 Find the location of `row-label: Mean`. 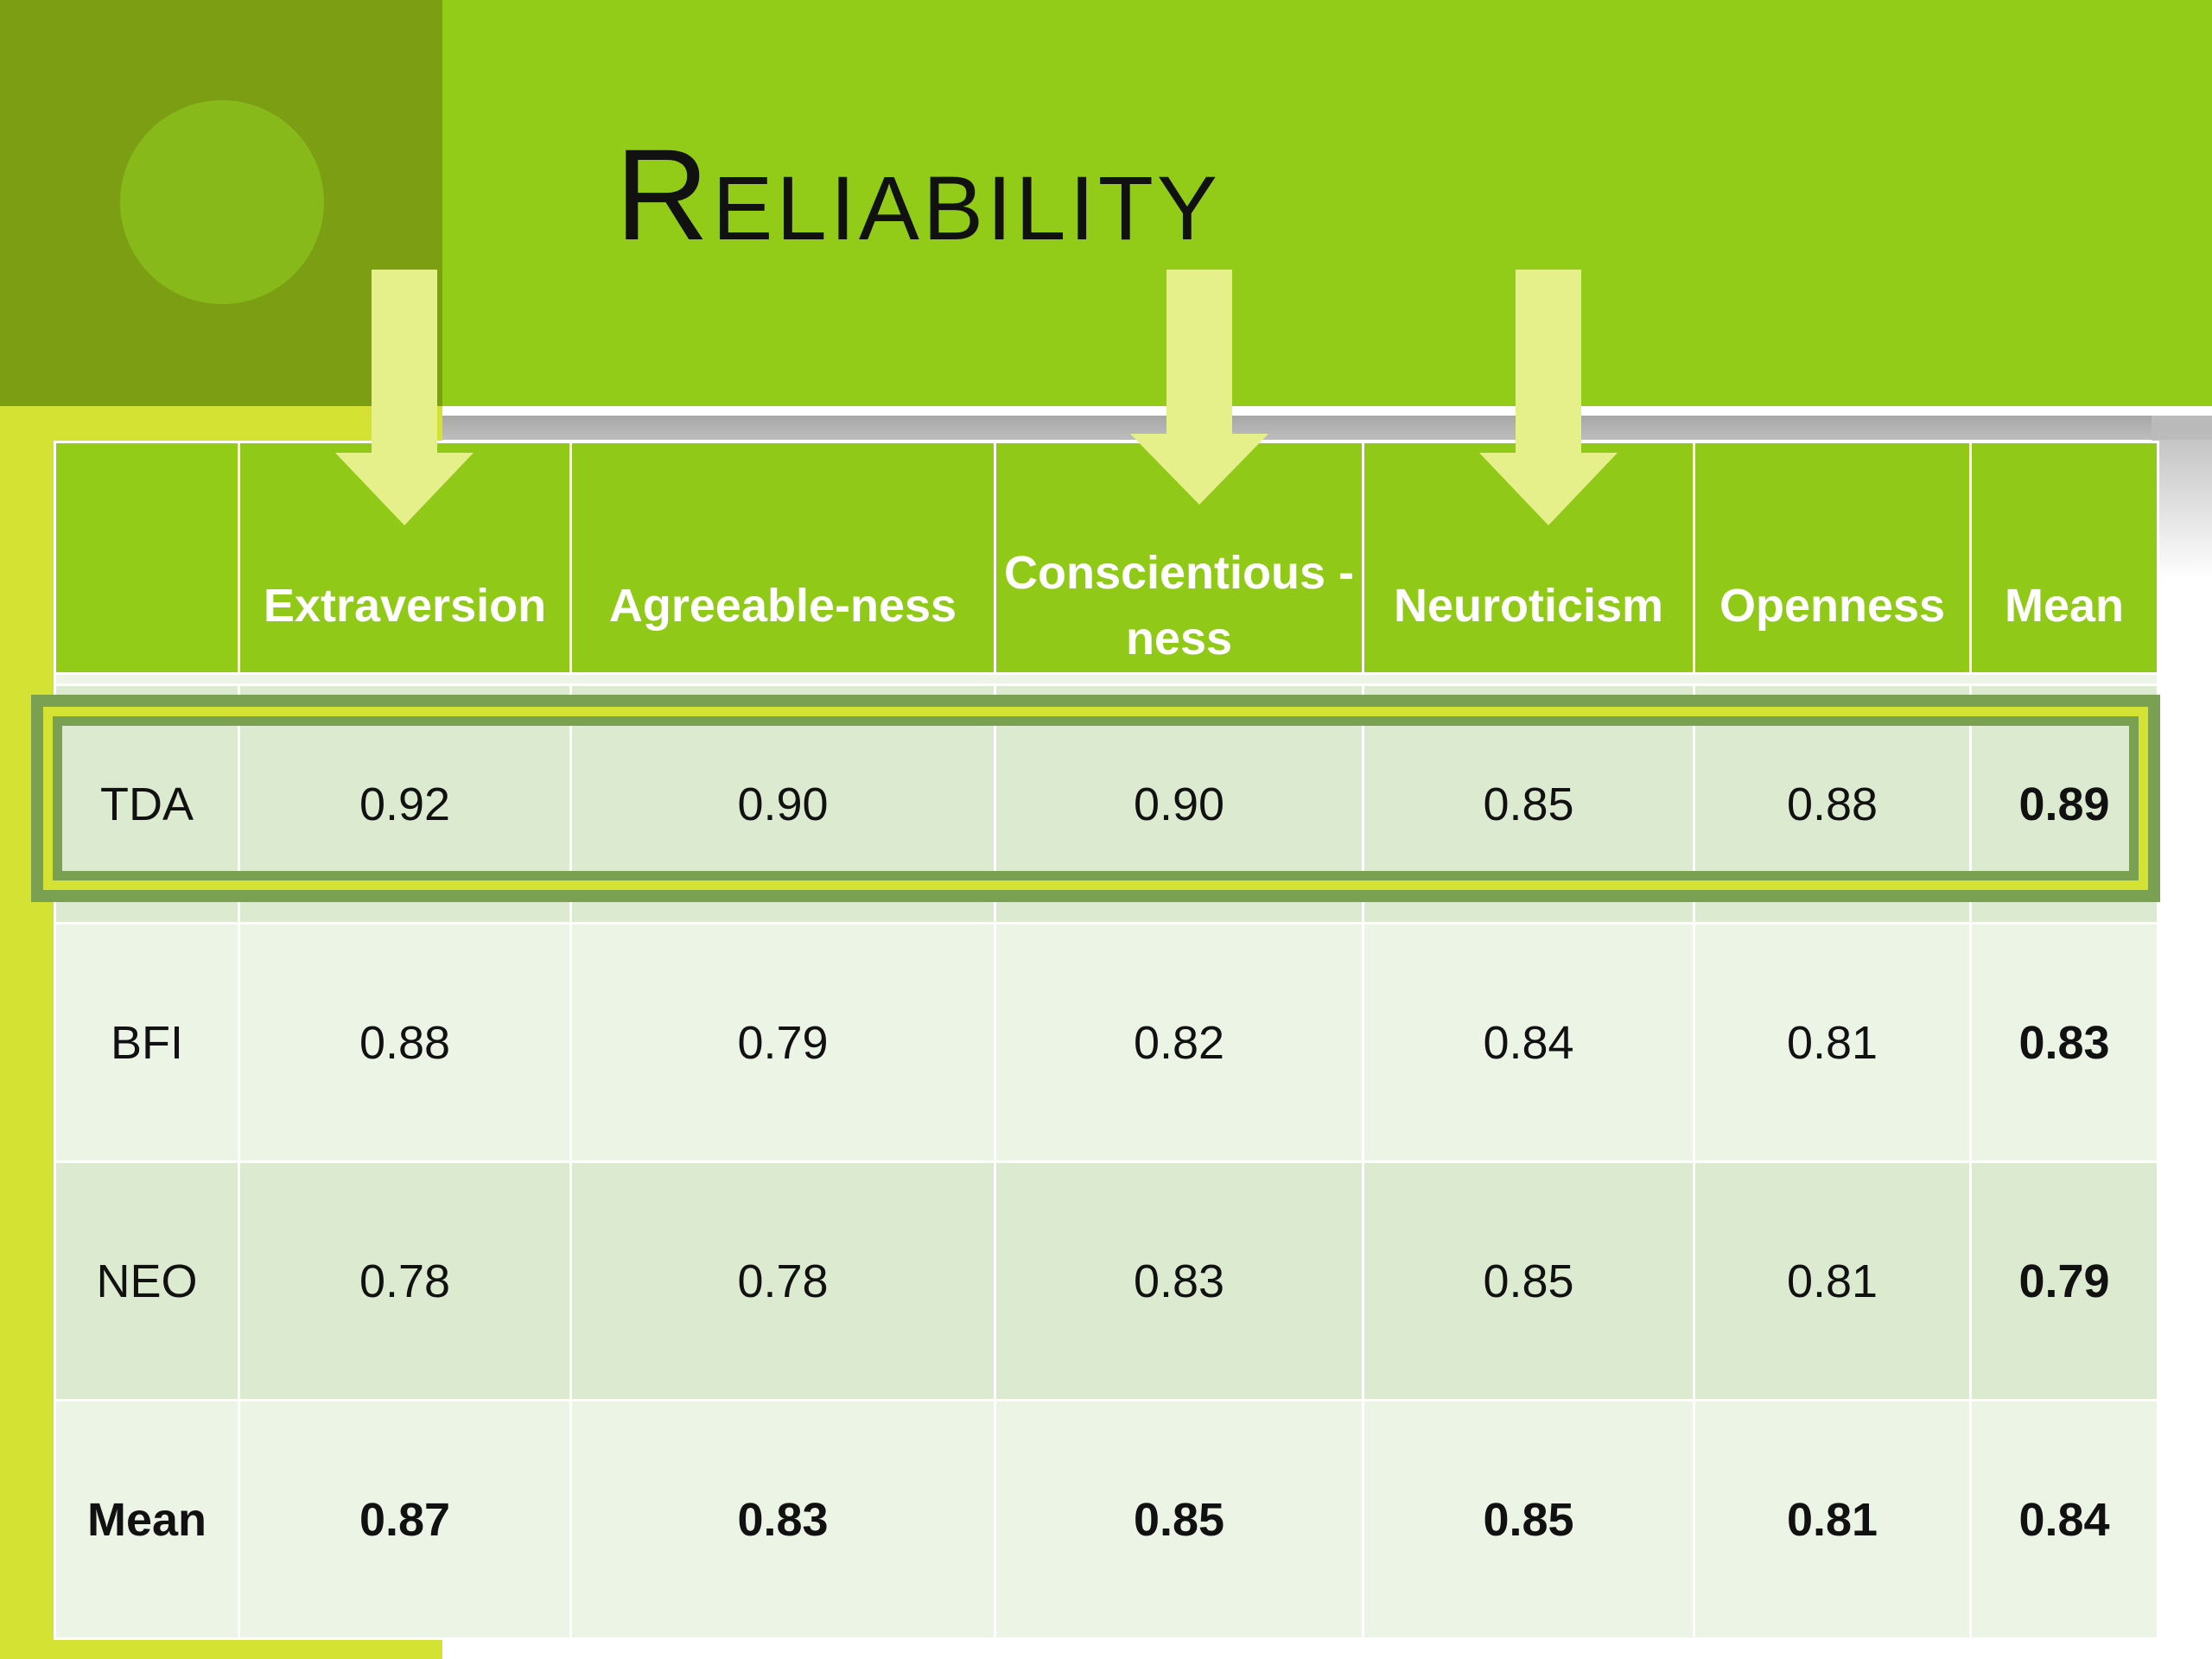

row-label: Mean is located at coordinates (147, 1519).